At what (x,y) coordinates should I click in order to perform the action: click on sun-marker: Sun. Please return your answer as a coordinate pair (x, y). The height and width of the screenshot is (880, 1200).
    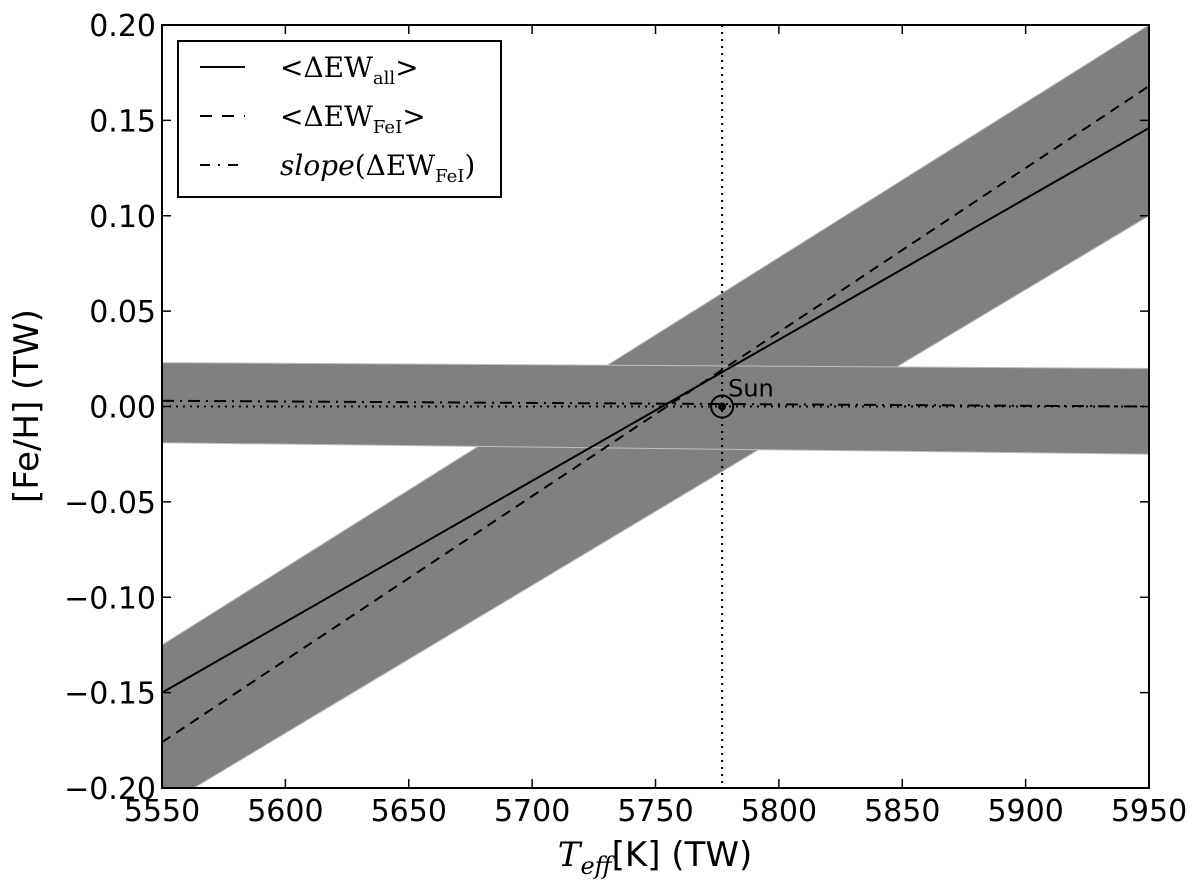
    Looking at the image, I should click on (742, 397).